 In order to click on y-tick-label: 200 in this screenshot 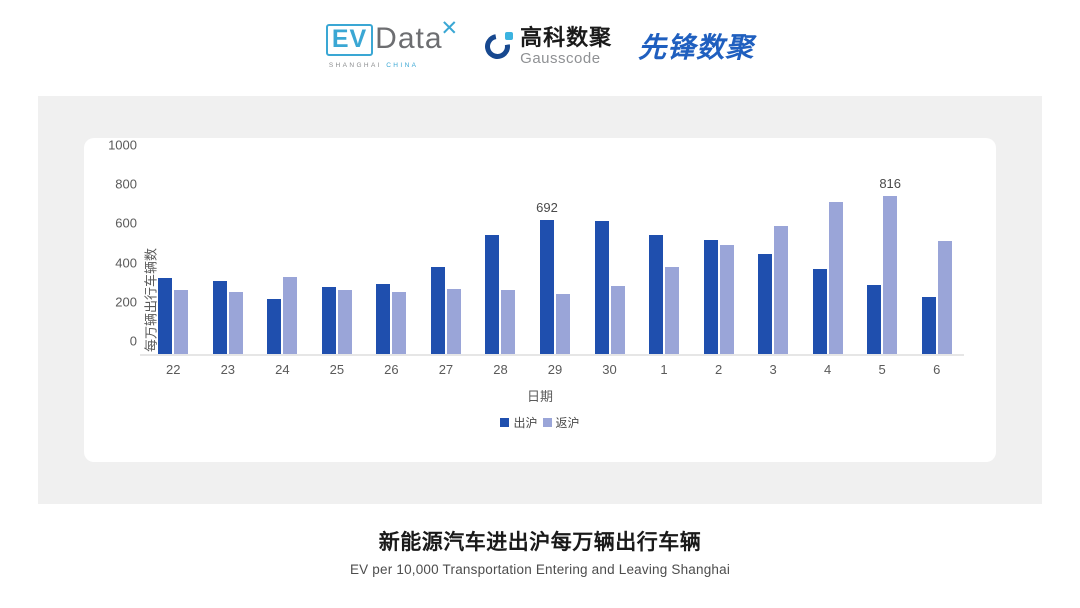, I will do `click(126, 302)`.